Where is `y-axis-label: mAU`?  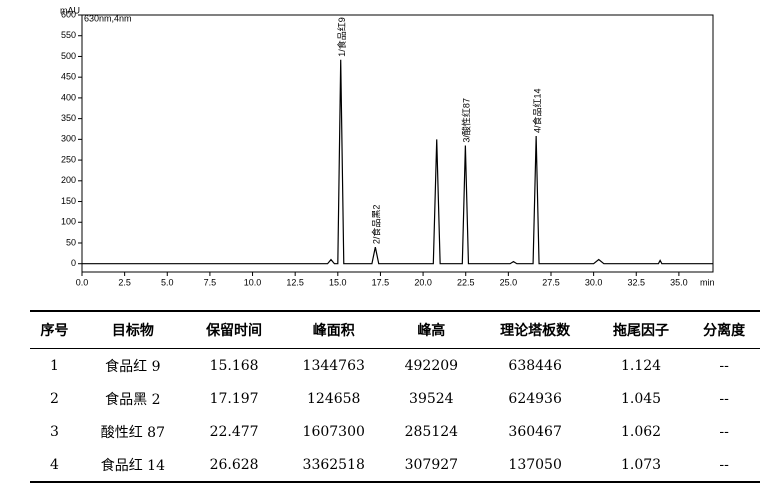 y-axis-label: mAU is located at coordinates (70, 10).